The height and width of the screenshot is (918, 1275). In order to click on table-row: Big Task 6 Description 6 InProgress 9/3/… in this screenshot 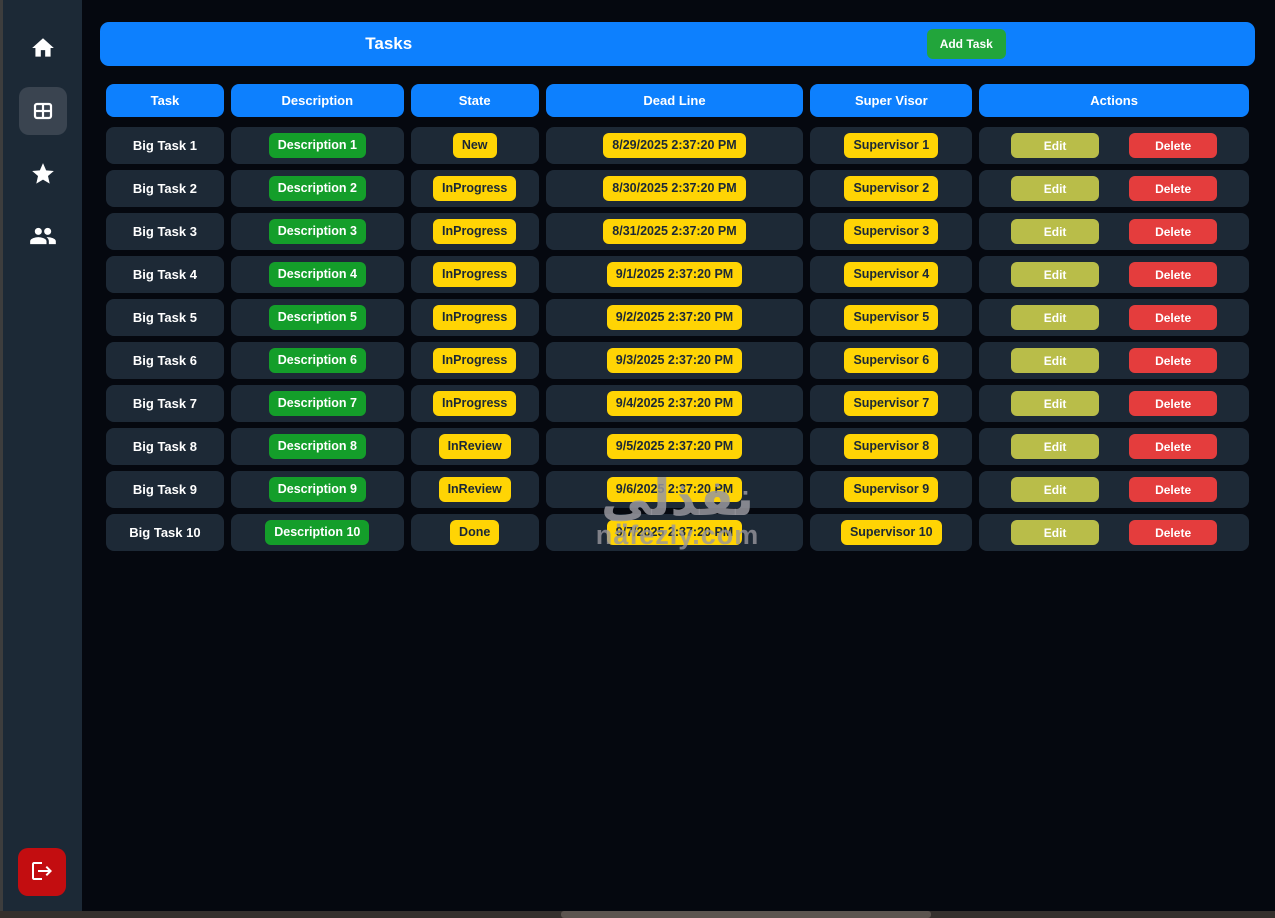, I will do `click(677, 360)`.